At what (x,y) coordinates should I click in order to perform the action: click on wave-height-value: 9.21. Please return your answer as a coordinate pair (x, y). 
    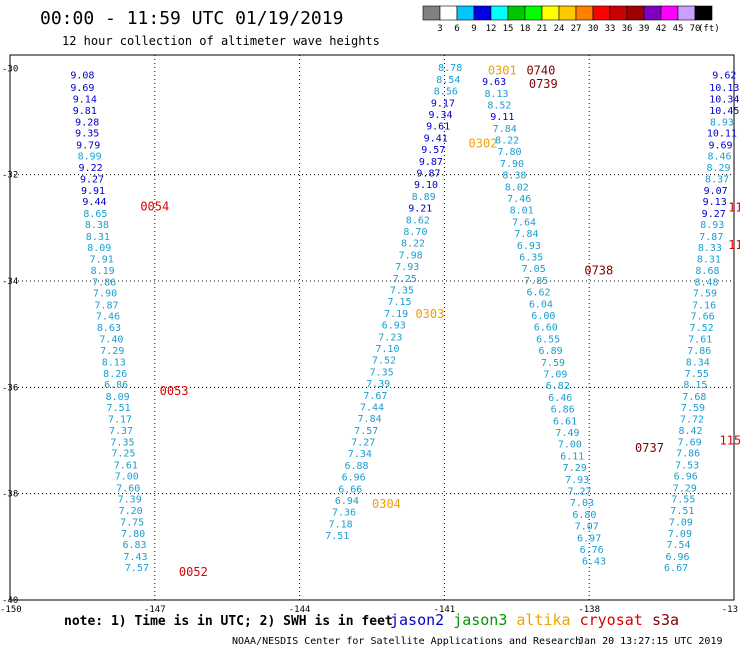
    Looking at the image, I should click on (420, 209).